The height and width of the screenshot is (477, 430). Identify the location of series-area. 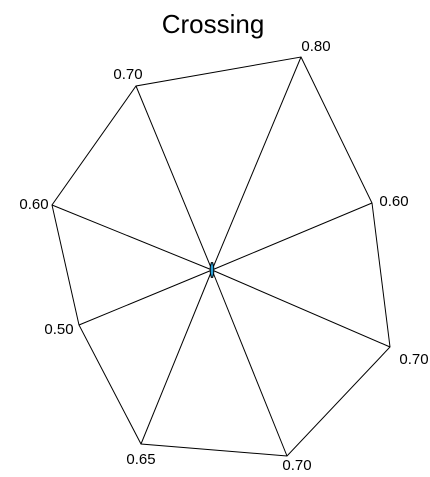
(212, 270).